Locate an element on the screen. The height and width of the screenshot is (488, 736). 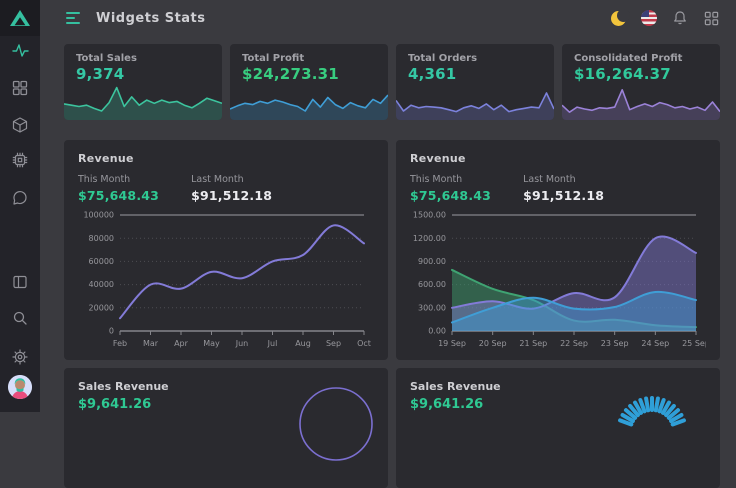
sidebar-item-messages is located at coordinates (20, 198).